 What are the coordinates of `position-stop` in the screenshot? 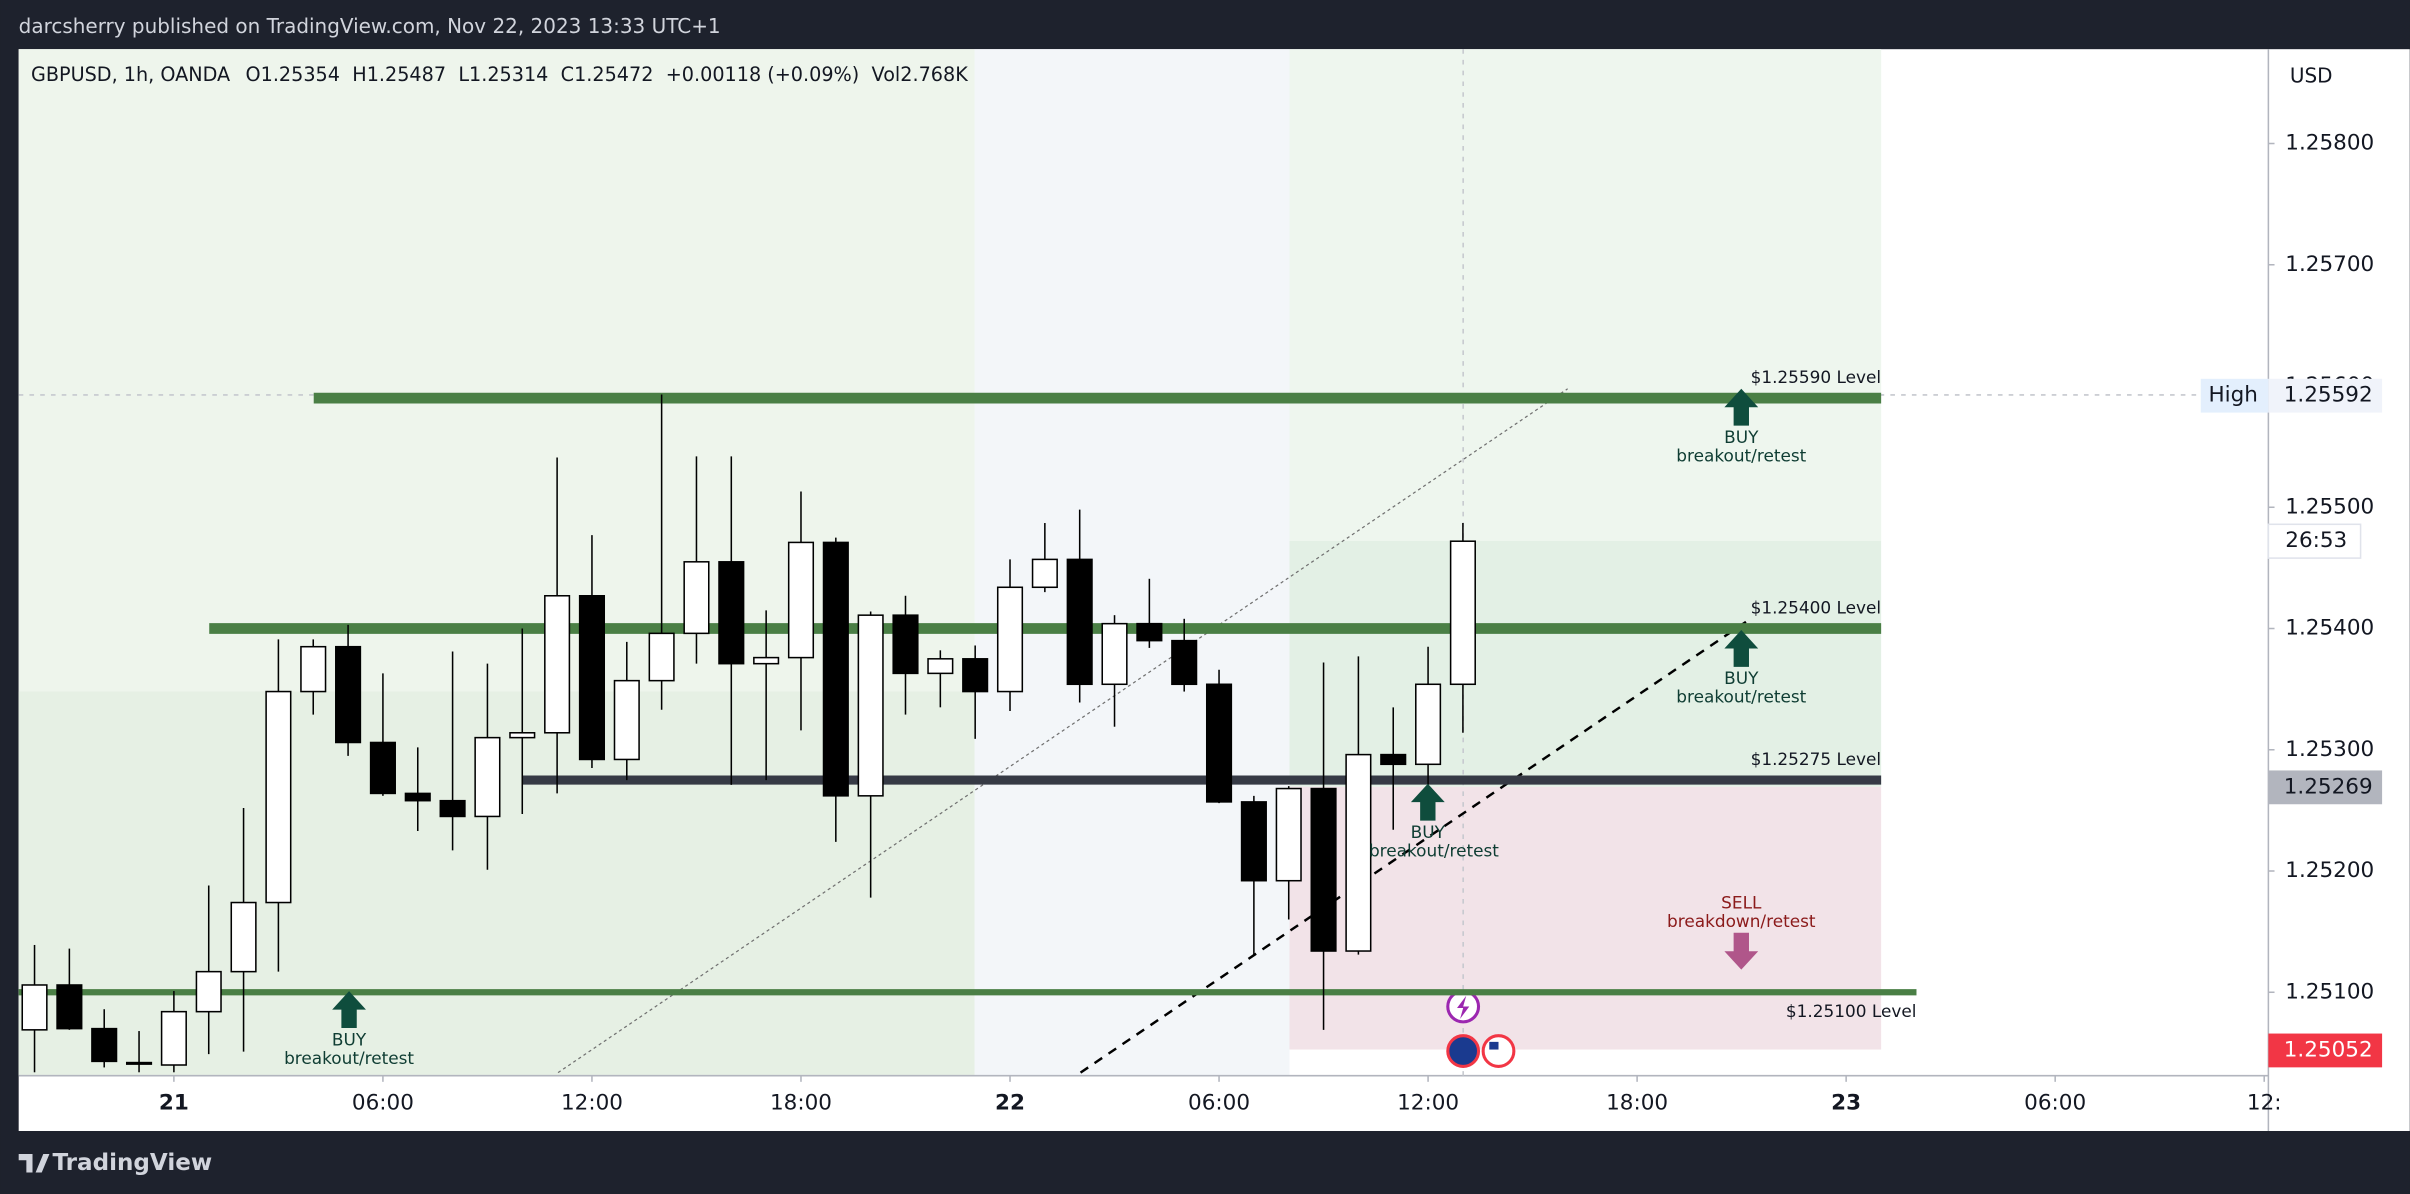 It's located at (1585, 918).